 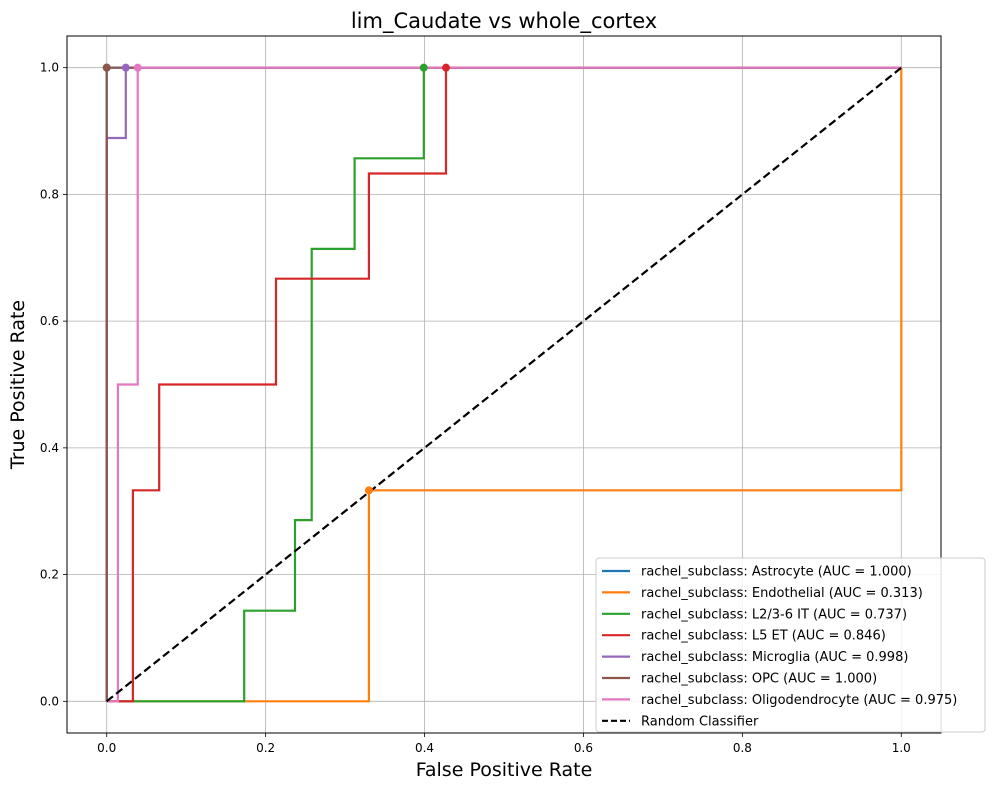 I want to click on legend-label: rachel_subclass: Microglia (AUC = 0.998), so click(x=774, y=657).